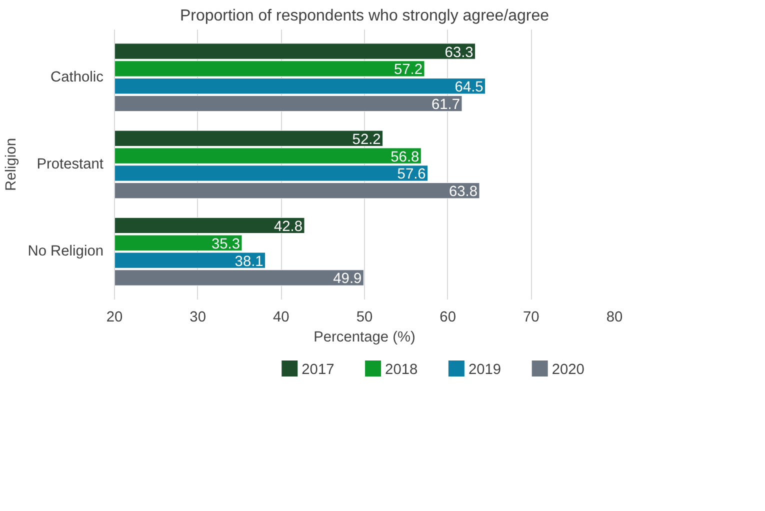 The image size is (765, 511). What do you see at coordinates (531, 318) in the screenshot?
I see `x-tick-label: 70` at bounding box center [531, 318].